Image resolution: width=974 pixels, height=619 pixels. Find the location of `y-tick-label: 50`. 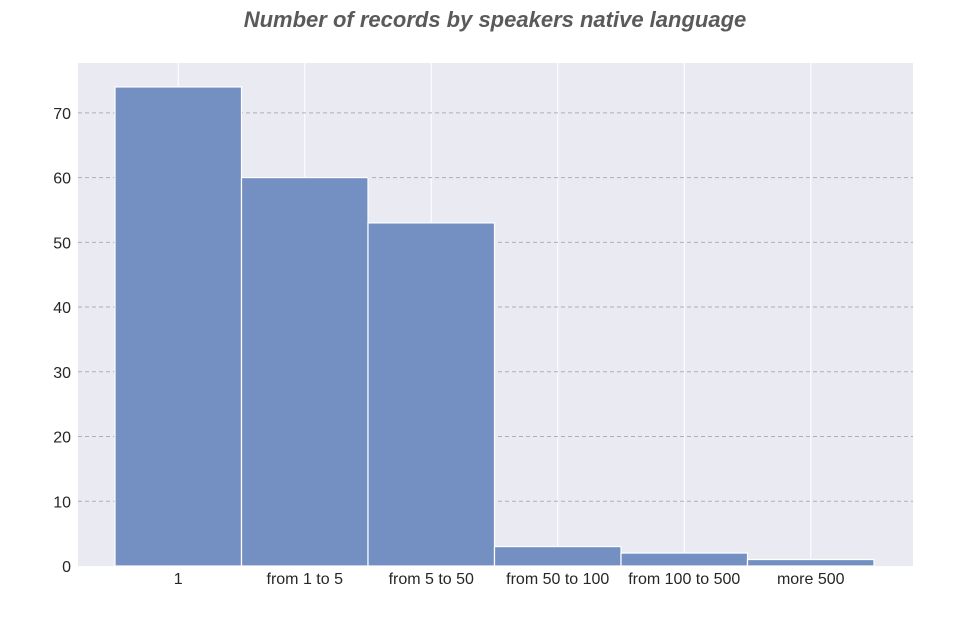

y-tick-label: 50 is located at coordinates (62, 243).